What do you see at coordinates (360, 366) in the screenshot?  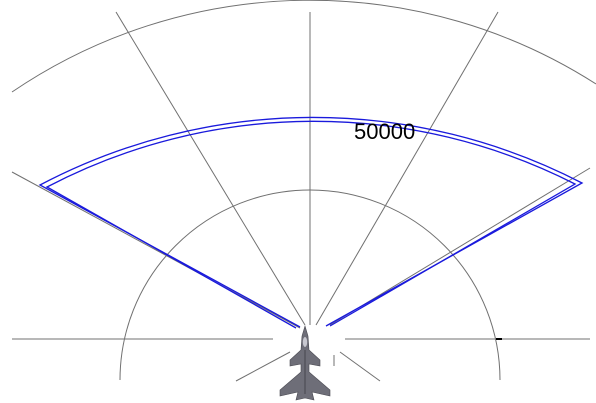 I see `spoke-lower-right` at bounding box center [360, 366].